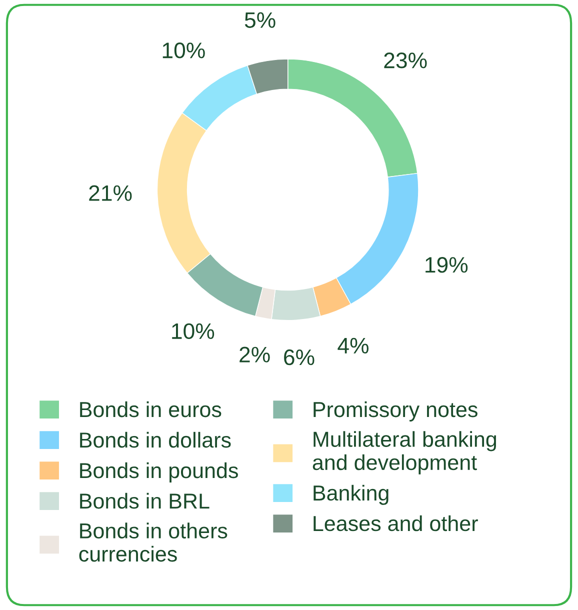 The width and height of the screenshot is (578, 610). I want to click on data-label: 23%, so click(405, 60).